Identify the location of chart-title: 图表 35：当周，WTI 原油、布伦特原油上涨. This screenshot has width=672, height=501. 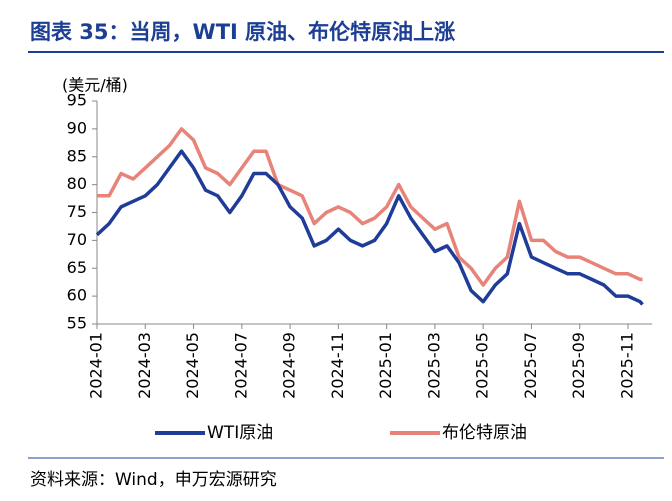
(242, 32).